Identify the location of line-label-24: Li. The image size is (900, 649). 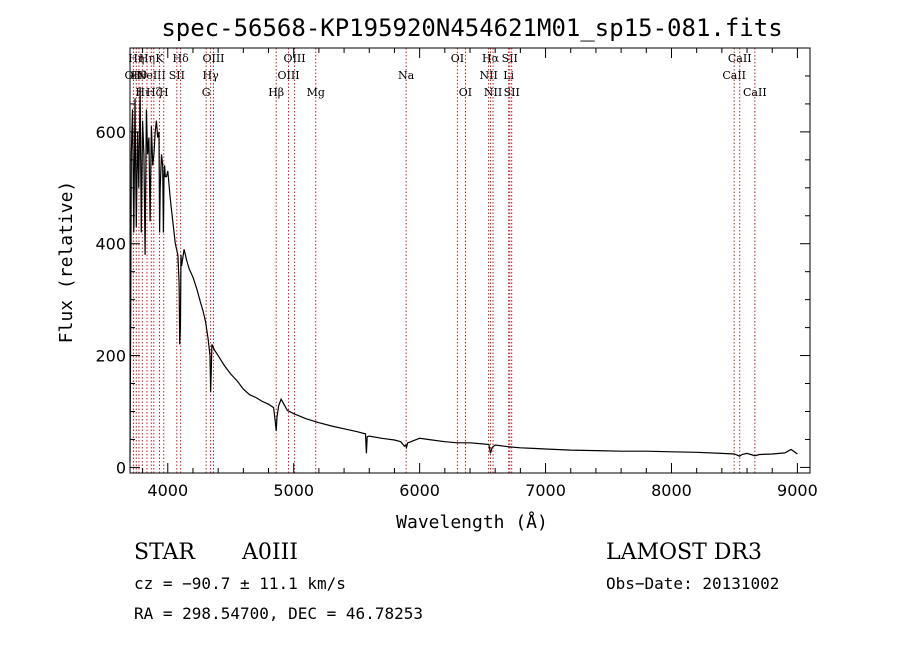
(508, 75).